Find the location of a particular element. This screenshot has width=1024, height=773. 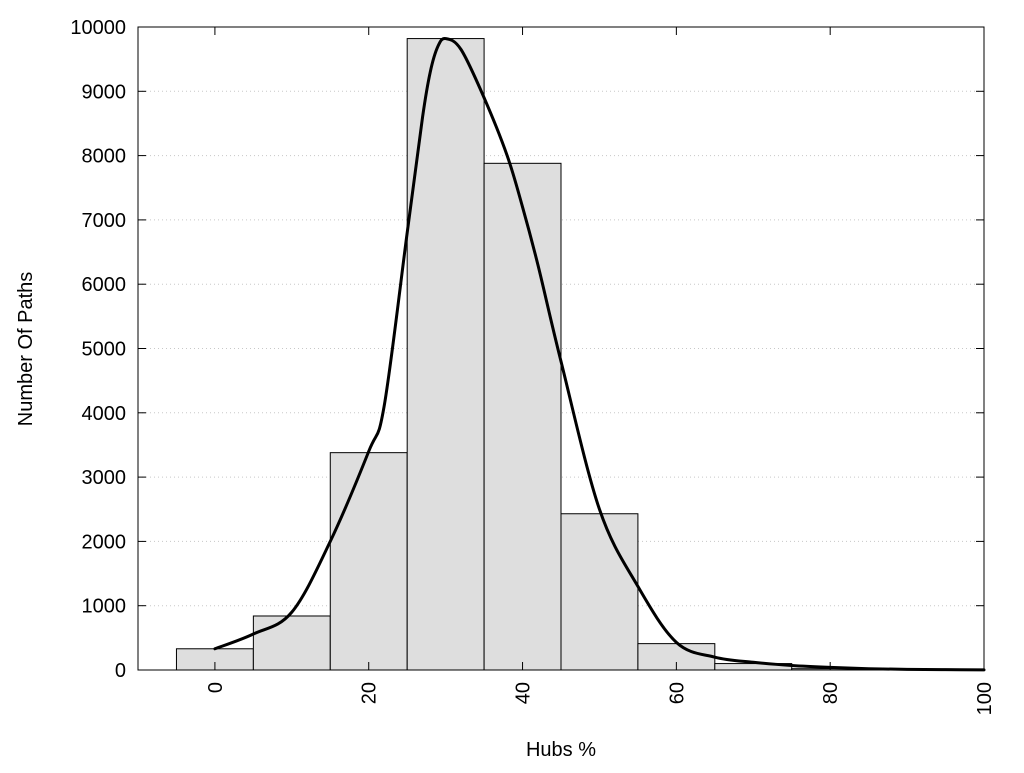

y-tick-label: 6000 is located at coordinates (104, 285).